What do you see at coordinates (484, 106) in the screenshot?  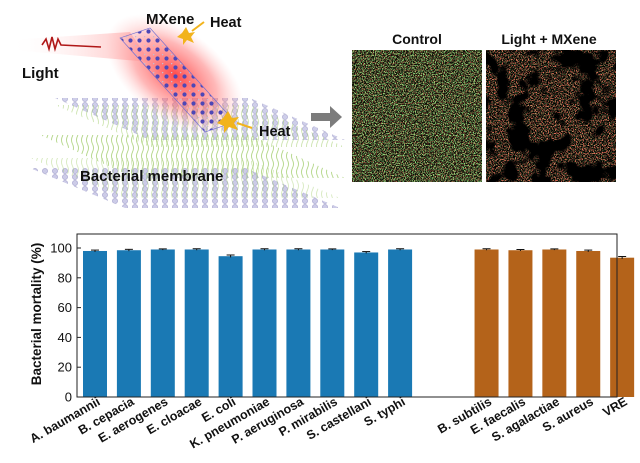 I see `micrographs: Control Light + MXene` at bounding box center [484, 106].